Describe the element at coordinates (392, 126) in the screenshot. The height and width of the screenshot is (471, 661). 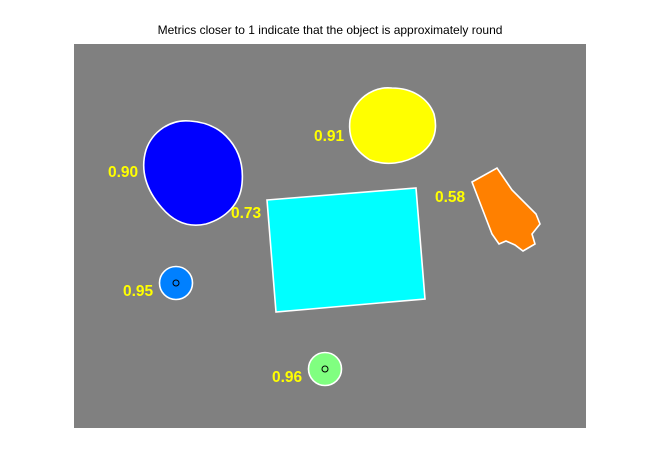
I see `object-yellow-blob` at that location.